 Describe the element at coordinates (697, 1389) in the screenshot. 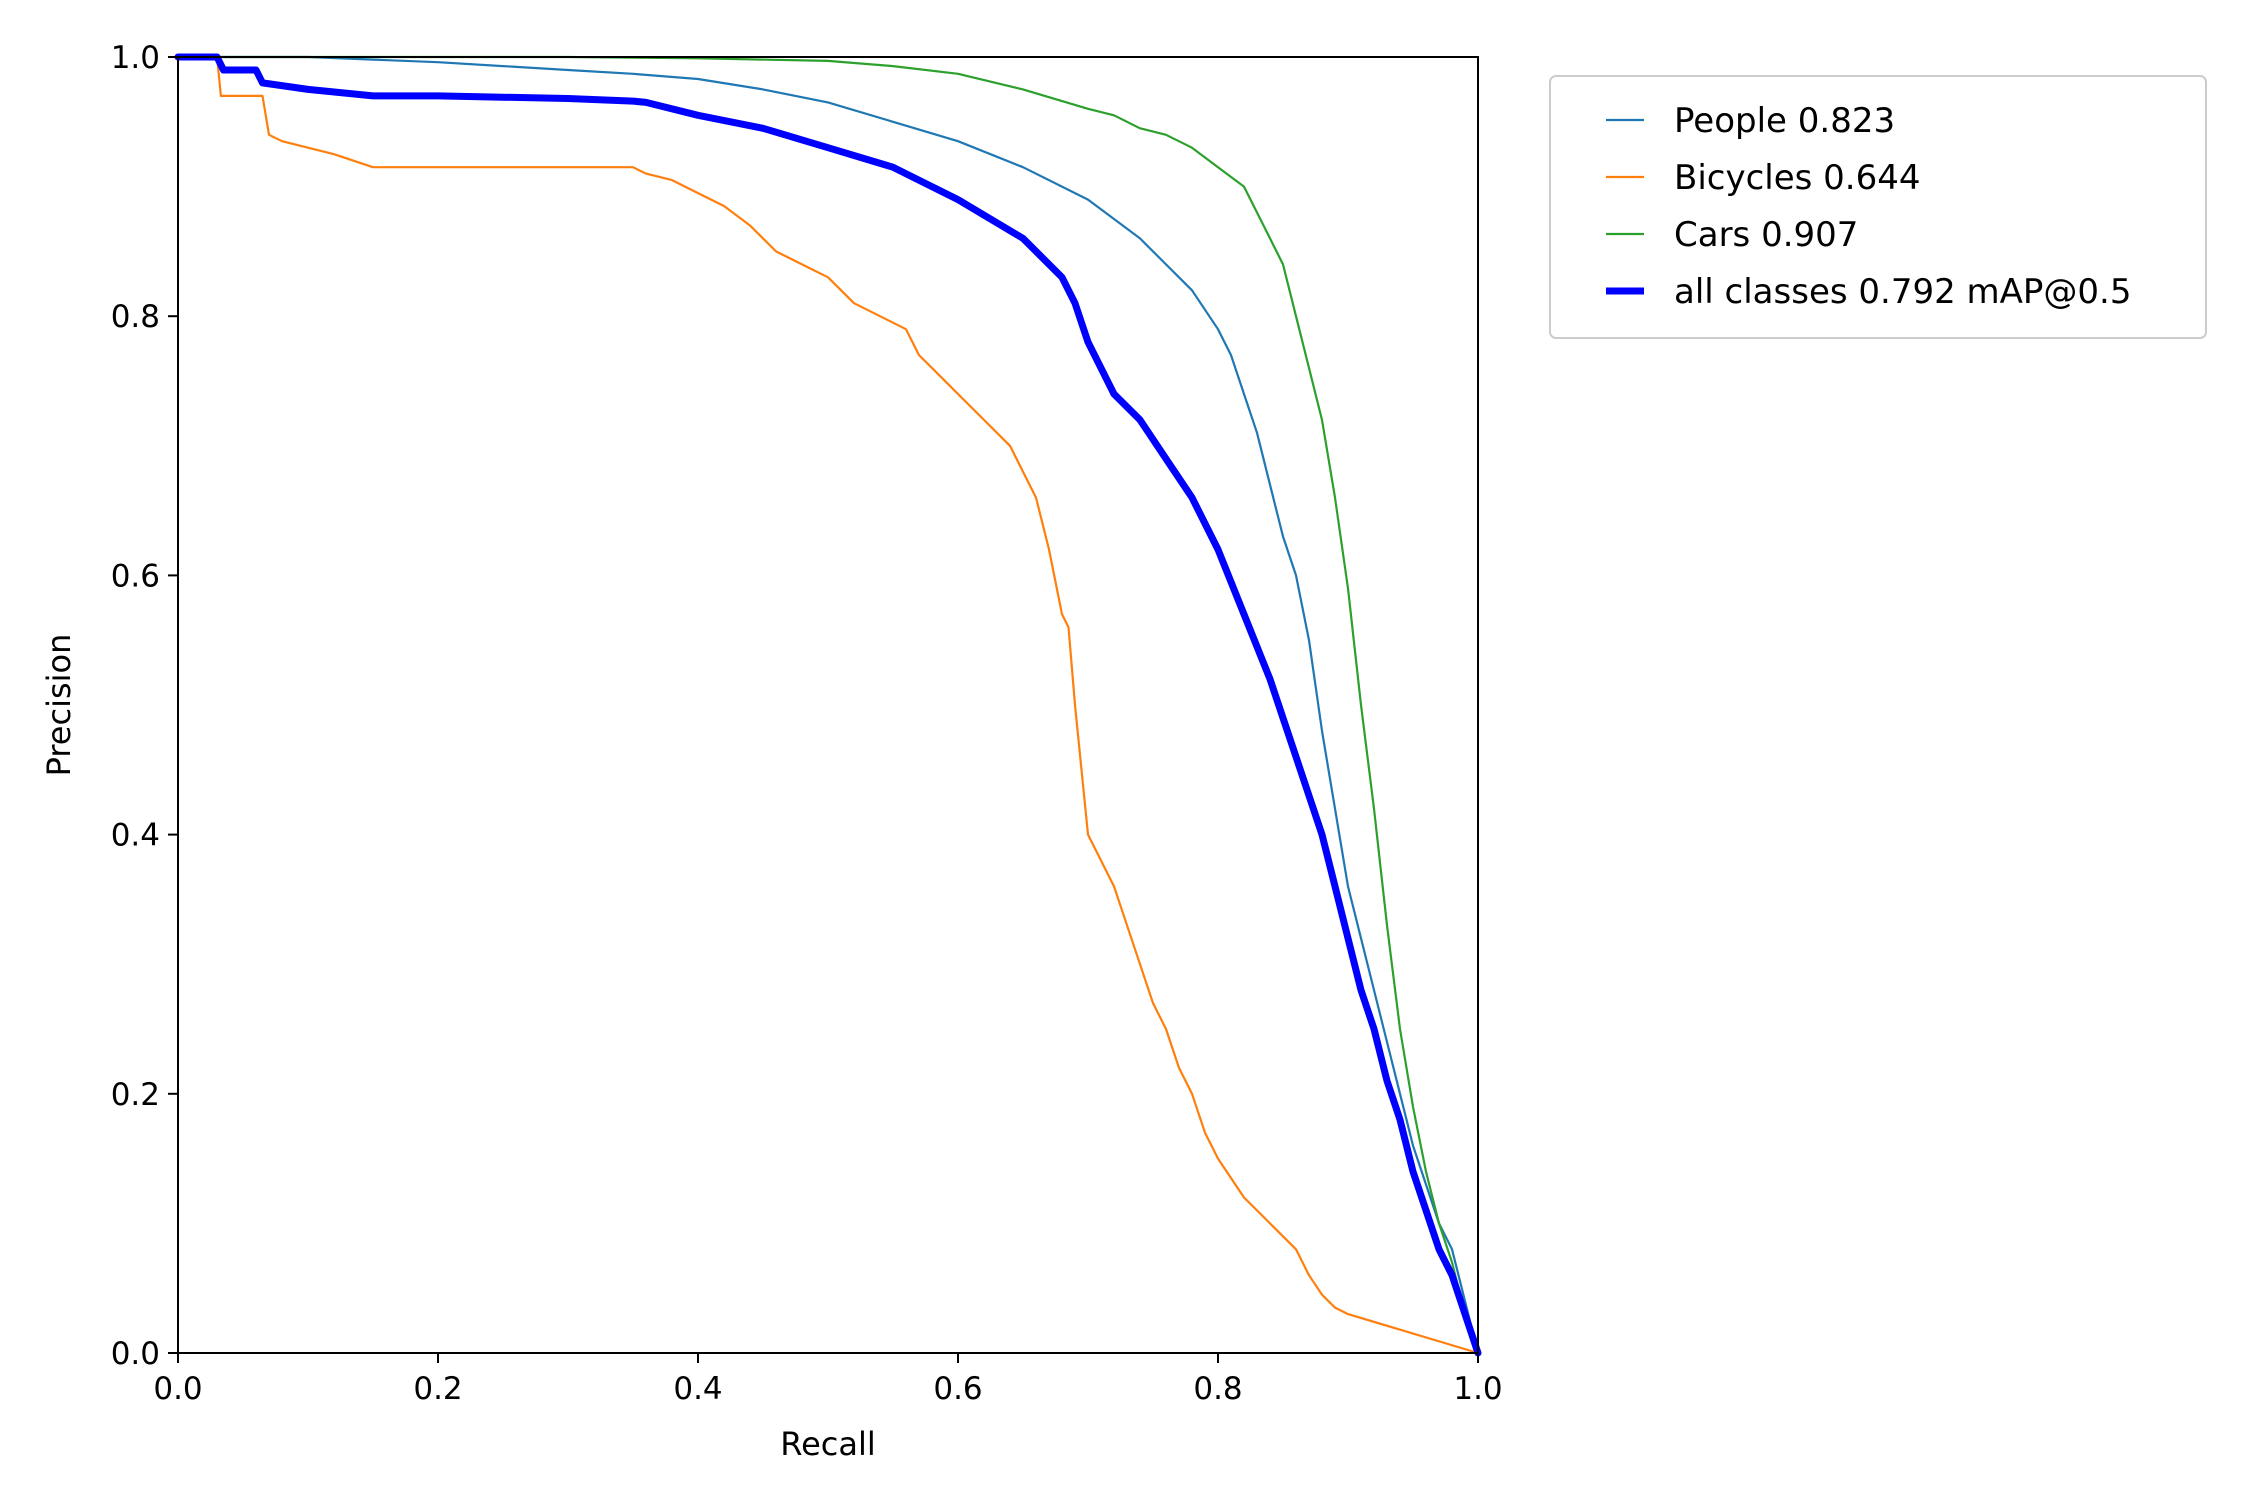

I see `x-tick-label: 0.4` at that location.